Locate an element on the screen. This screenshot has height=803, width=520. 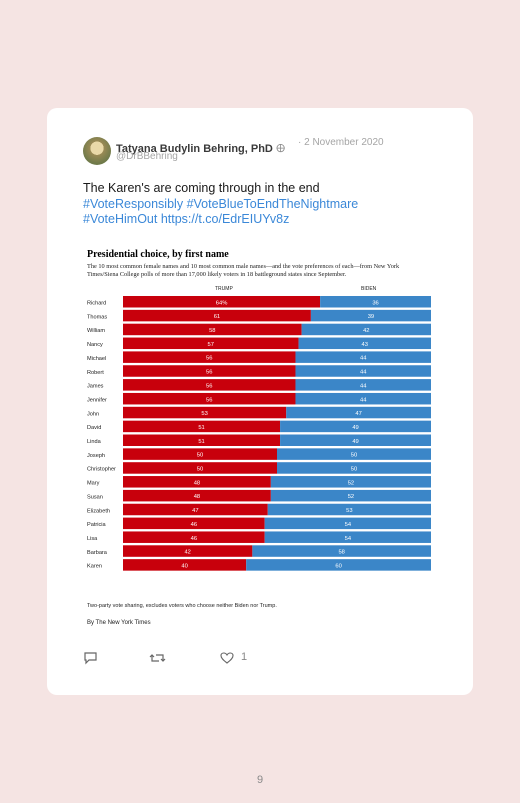
bar-value-label: 39 is located at coordinates (371, 317).